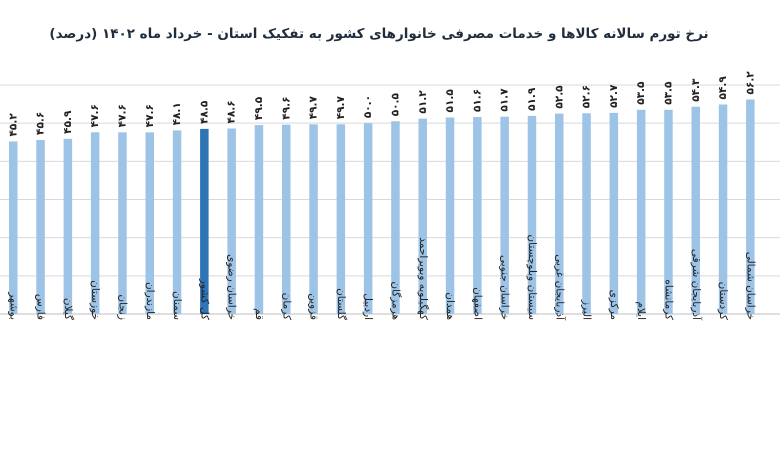 The width and height of the screenshot is (780, 470). I want to click on category-label: بوشهر, so click(13, 305).